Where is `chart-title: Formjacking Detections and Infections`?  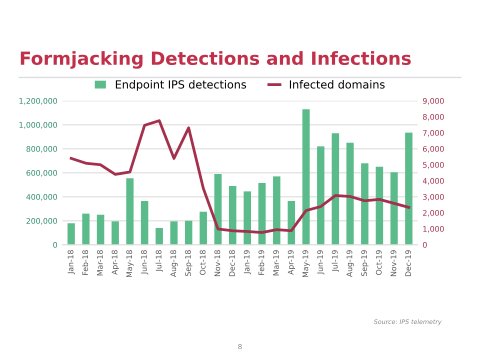 chart-title: Formjacking Detections and Infections is located at coordinates (215, 60).